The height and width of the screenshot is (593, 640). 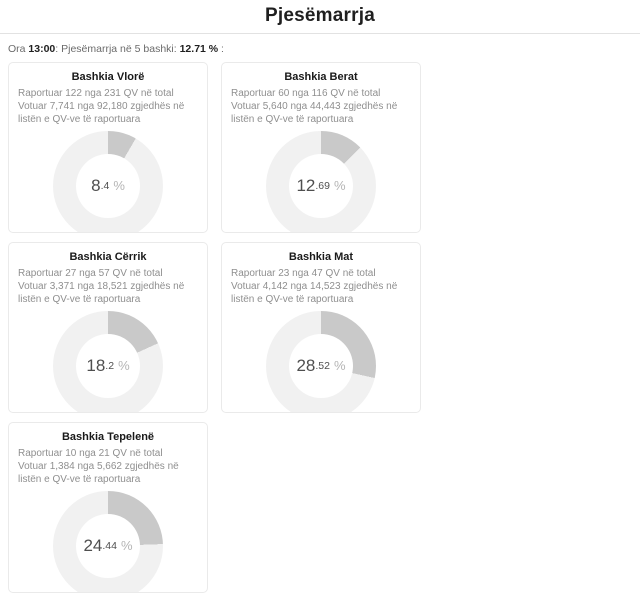 What do you see at coordinates (42, 49) in the screenshot?
I see `status-time: 13:00` at bounding box center [42, 49].